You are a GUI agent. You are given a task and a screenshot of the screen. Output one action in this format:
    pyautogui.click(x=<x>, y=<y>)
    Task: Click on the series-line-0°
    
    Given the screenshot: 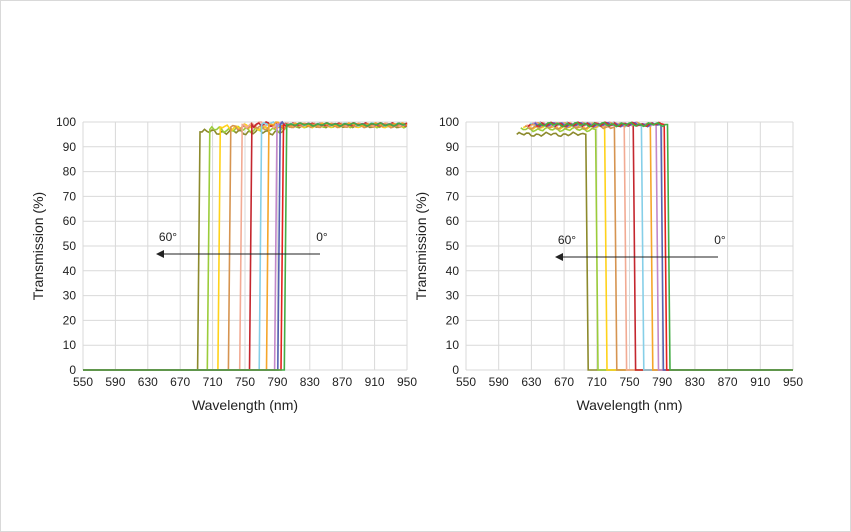 What is the action you would take?
    pyautogui.click(x=665, y=246)
    